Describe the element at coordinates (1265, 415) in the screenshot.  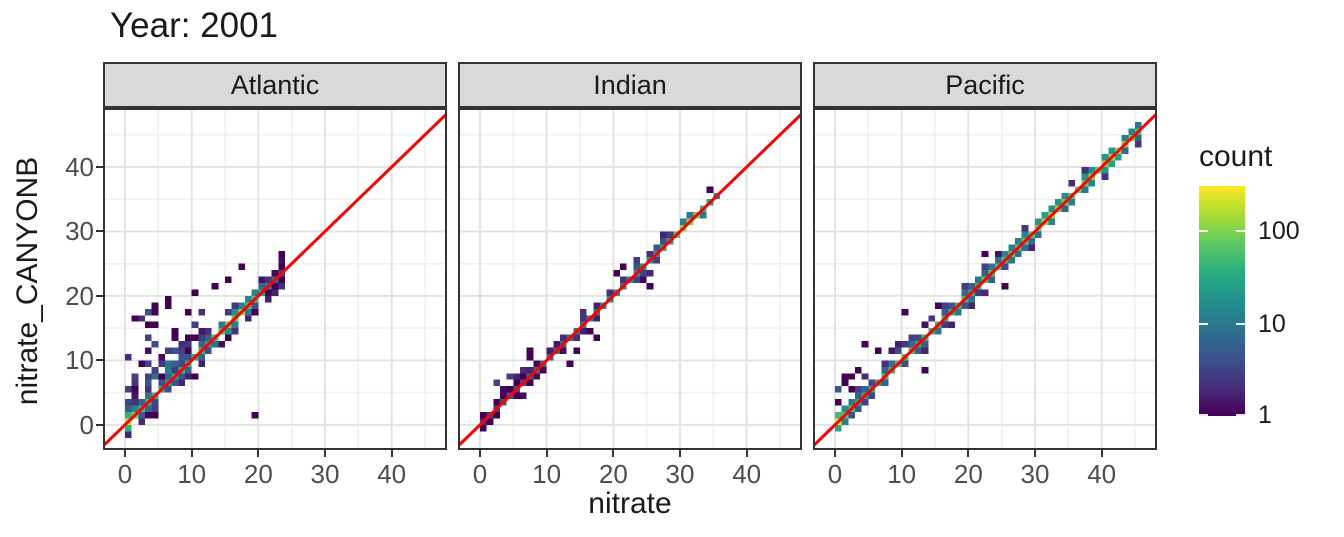
I see `legend-tick-label: 1` at that location.